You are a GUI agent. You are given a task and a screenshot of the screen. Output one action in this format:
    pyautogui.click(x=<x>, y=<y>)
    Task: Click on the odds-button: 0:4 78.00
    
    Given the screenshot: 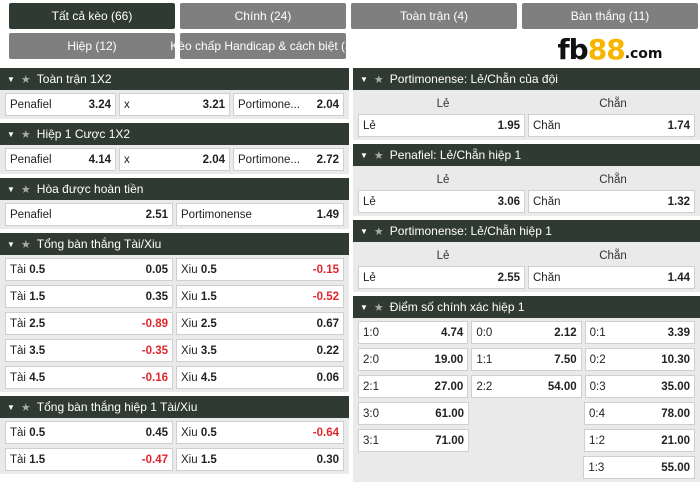 What is the action you would take?
    pyautogui.click(x=639, y=413)
    